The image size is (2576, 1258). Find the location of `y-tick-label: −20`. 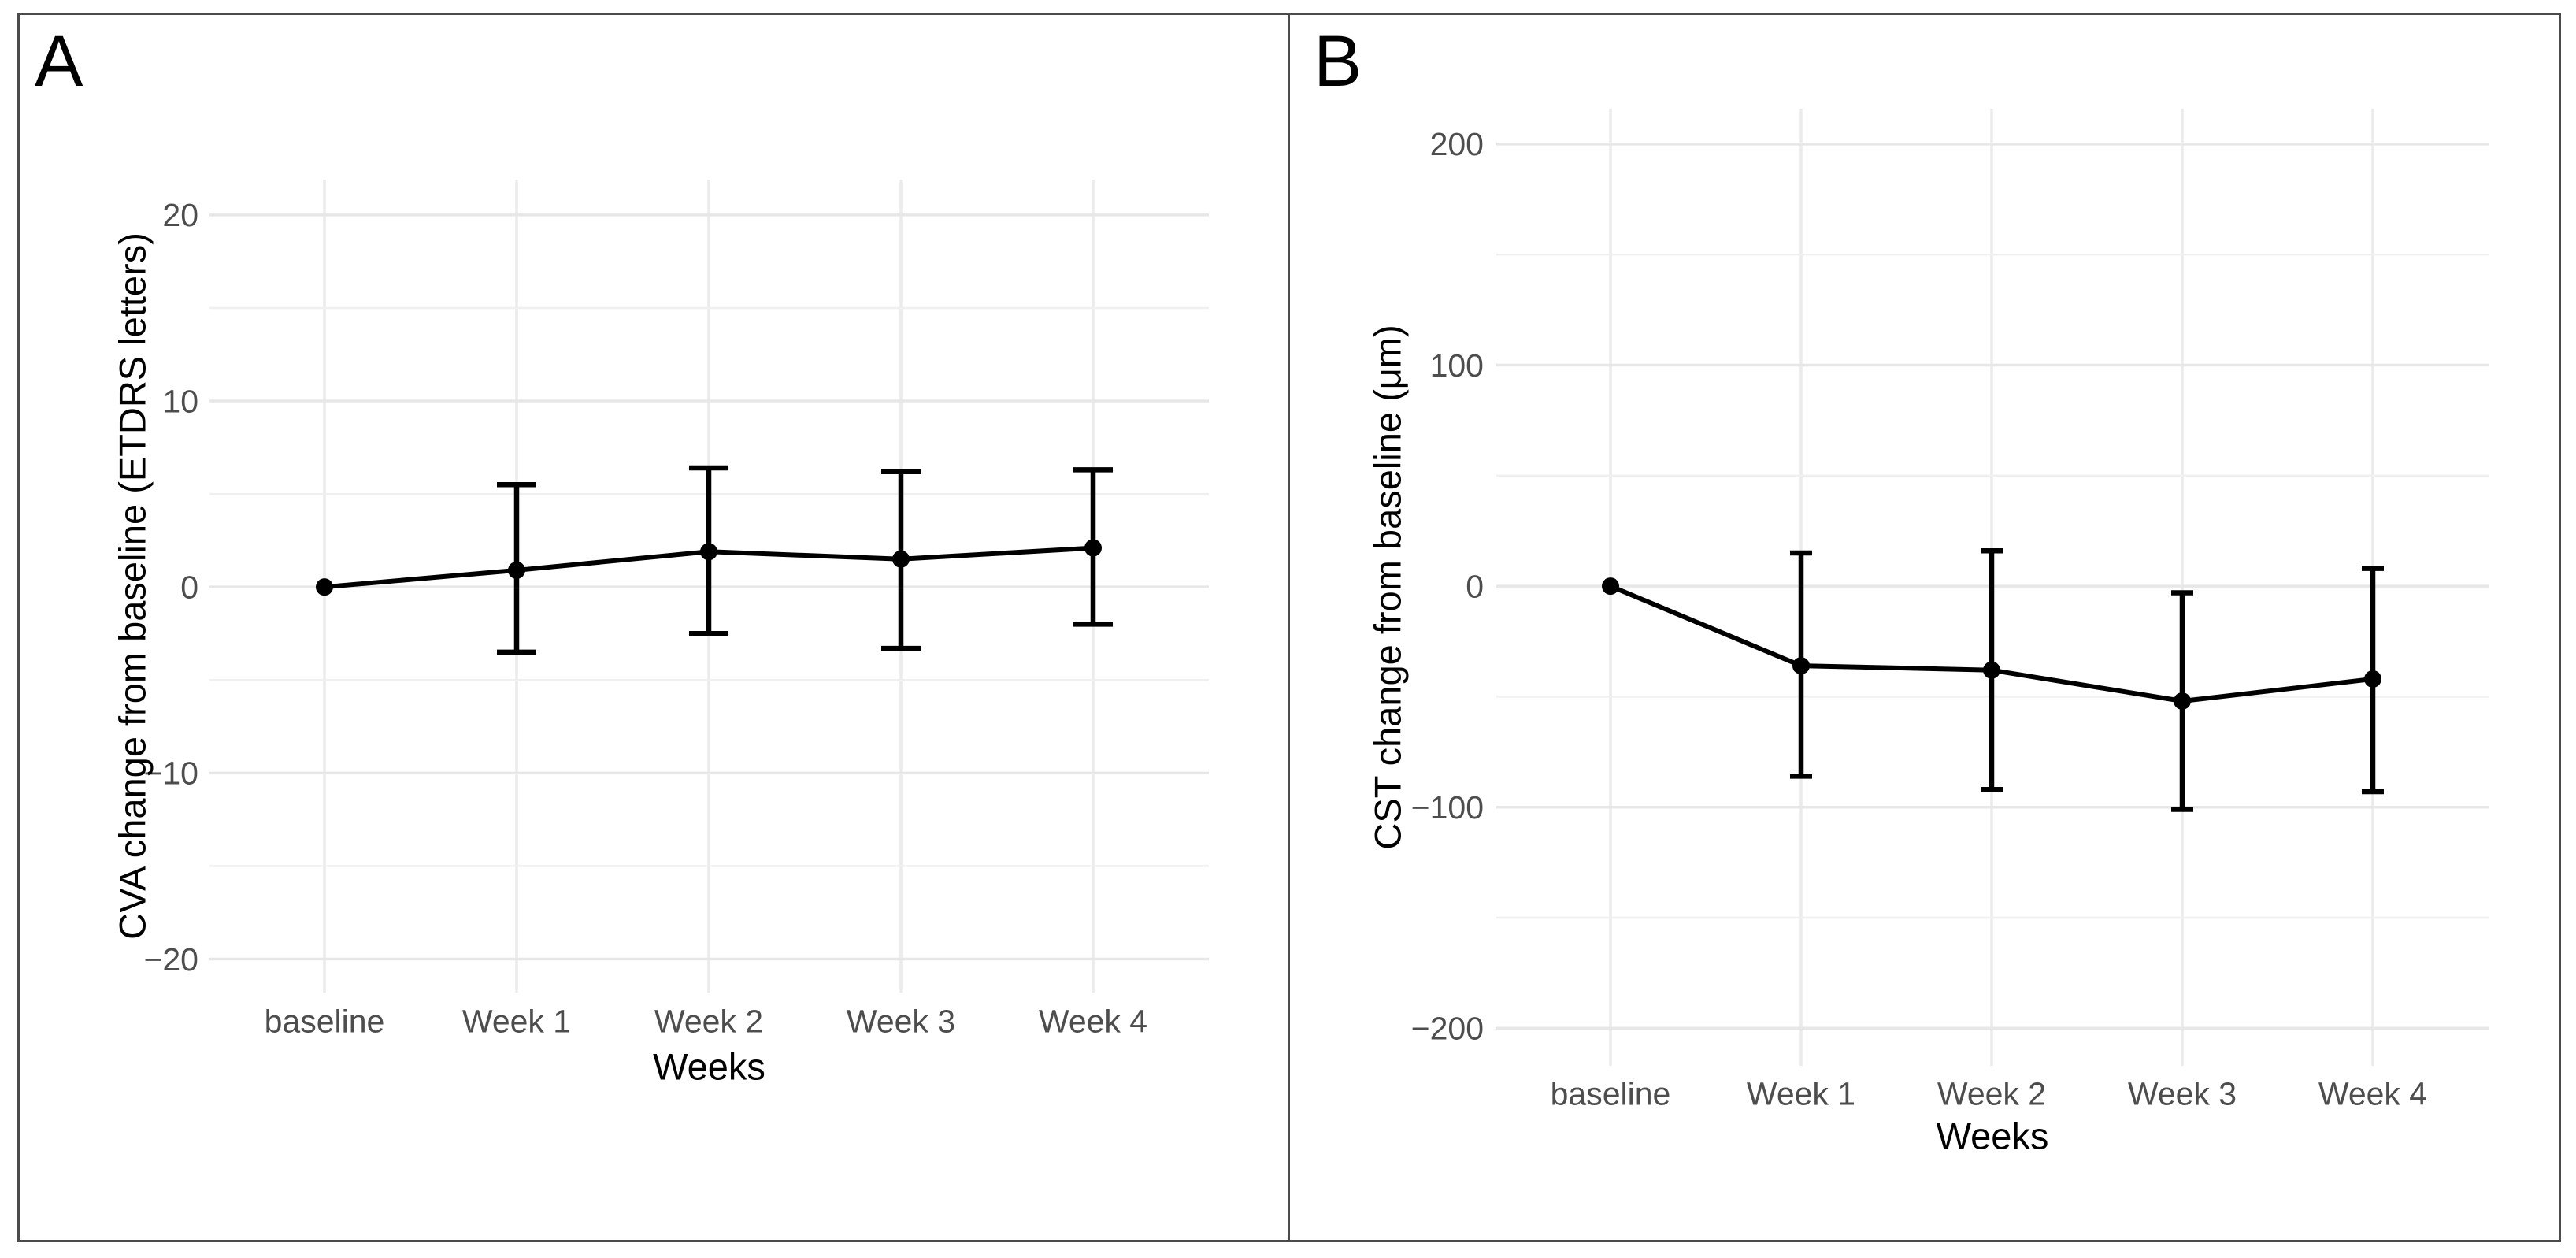

y-tick-label: −20 is located at coordinates (170, 960).